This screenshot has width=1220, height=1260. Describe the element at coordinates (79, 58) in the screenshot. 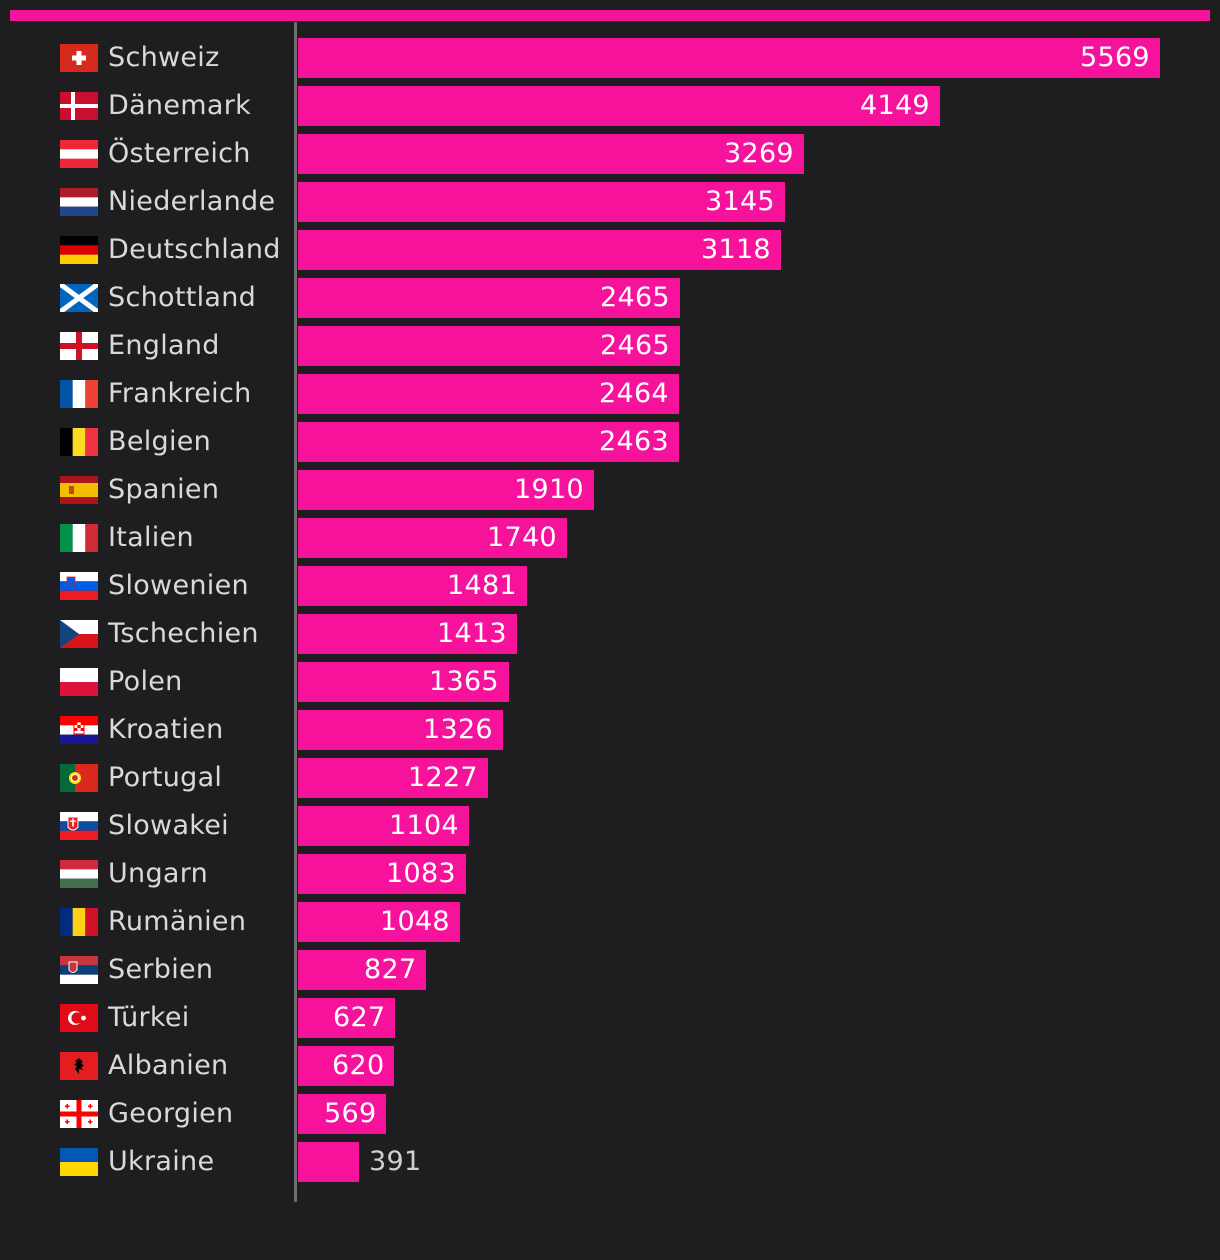

I see `flag-switzerland-icon` at that location.